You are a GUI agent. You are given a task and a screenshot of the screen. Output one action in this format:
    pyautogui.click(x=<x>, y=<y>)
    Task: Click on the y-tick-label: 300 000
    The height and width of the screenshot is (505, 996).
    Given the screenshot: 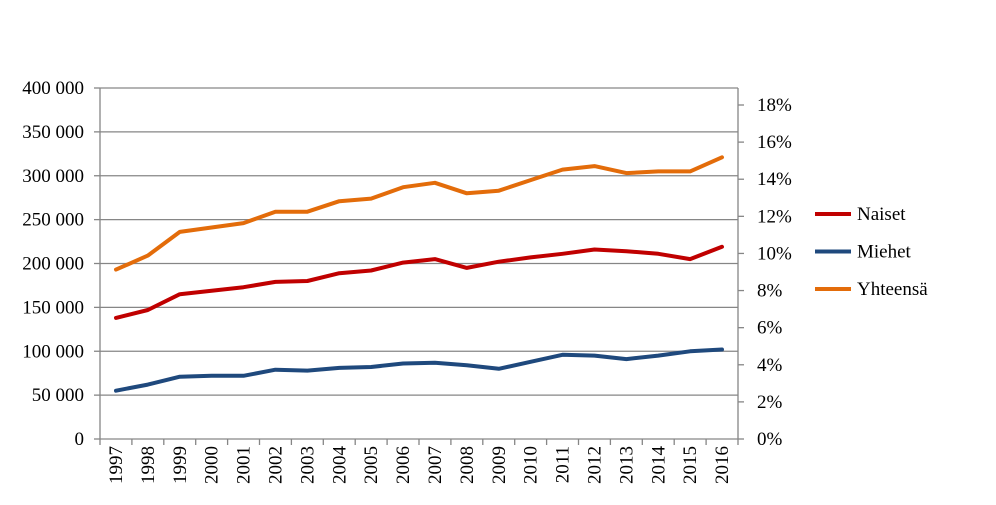 What is the action you would take?
    pyautogui.click(x=53, y=176)
    